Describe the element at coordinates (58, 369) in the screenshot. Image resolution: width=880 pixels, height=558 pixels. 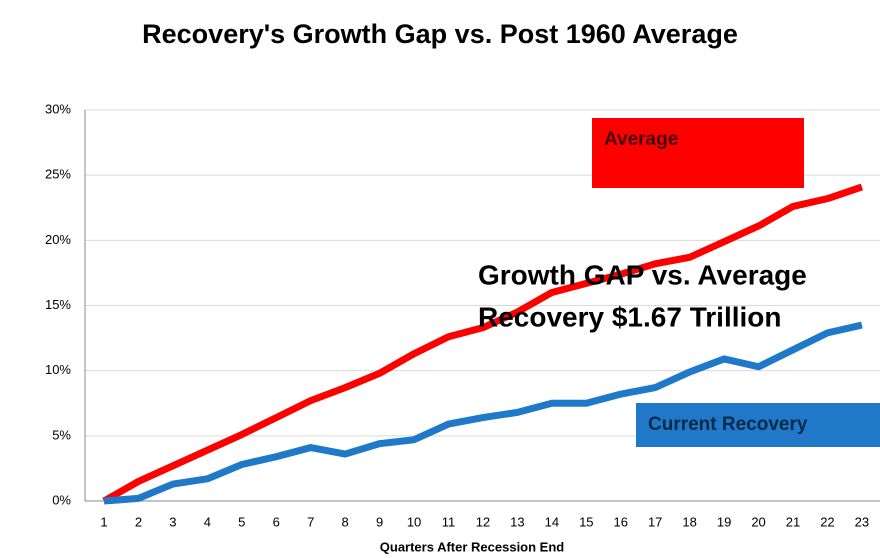
I see `y-tick-label: 10%` at that location.